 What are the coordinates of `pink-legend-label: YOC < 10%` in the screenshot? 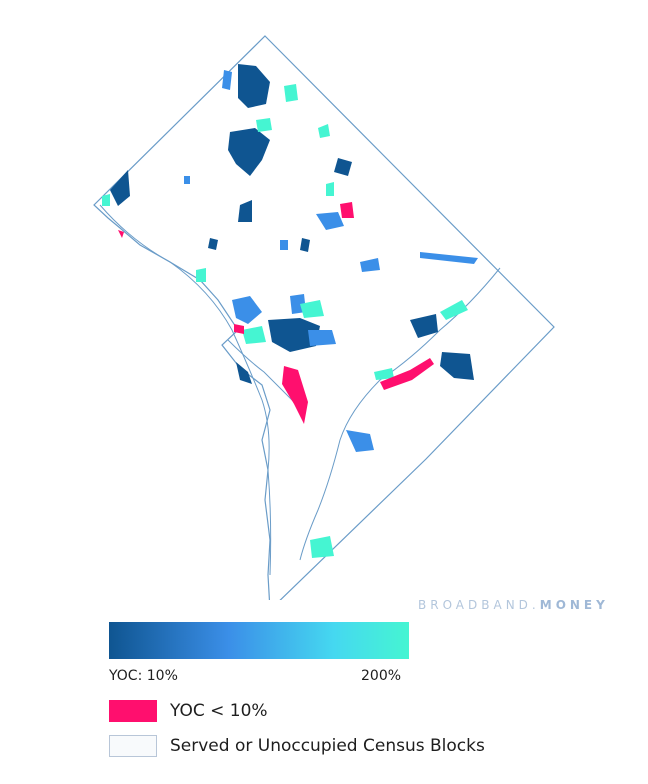 It's located at (219, 711).